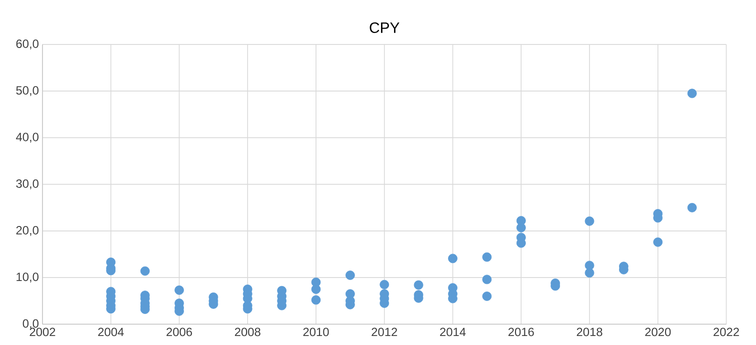  I want to click on y-tick-label: 20,0, so click(27, 231).